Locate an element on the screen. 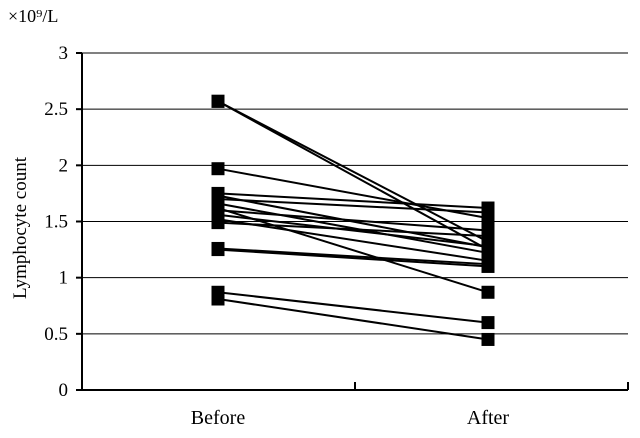  marker-15-after is located at coordinates (488, 339).